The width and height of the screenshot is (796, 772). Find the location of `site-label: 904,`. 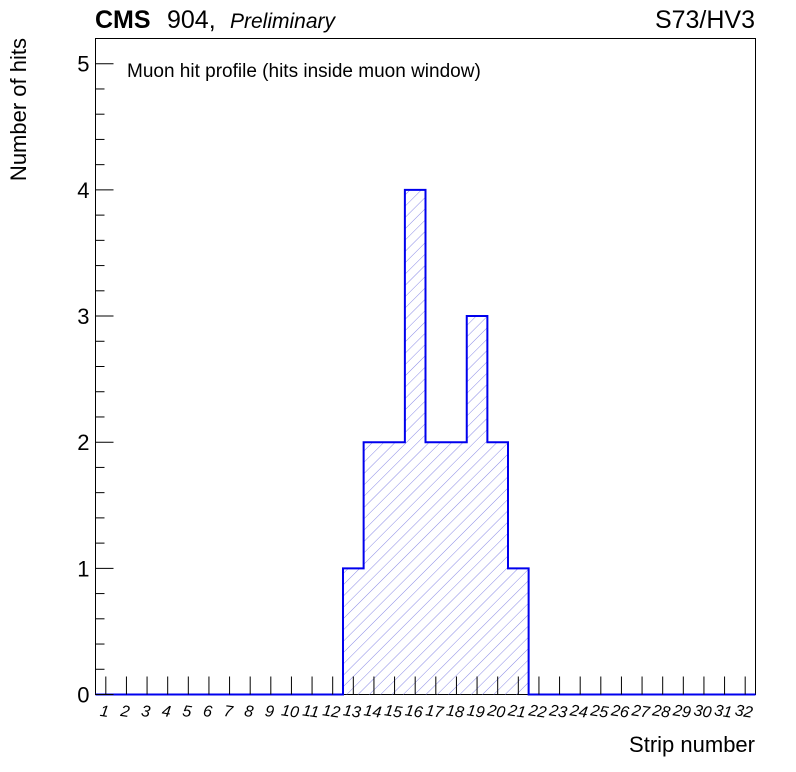

site-label: 904, is located at coordinates (191, 20).